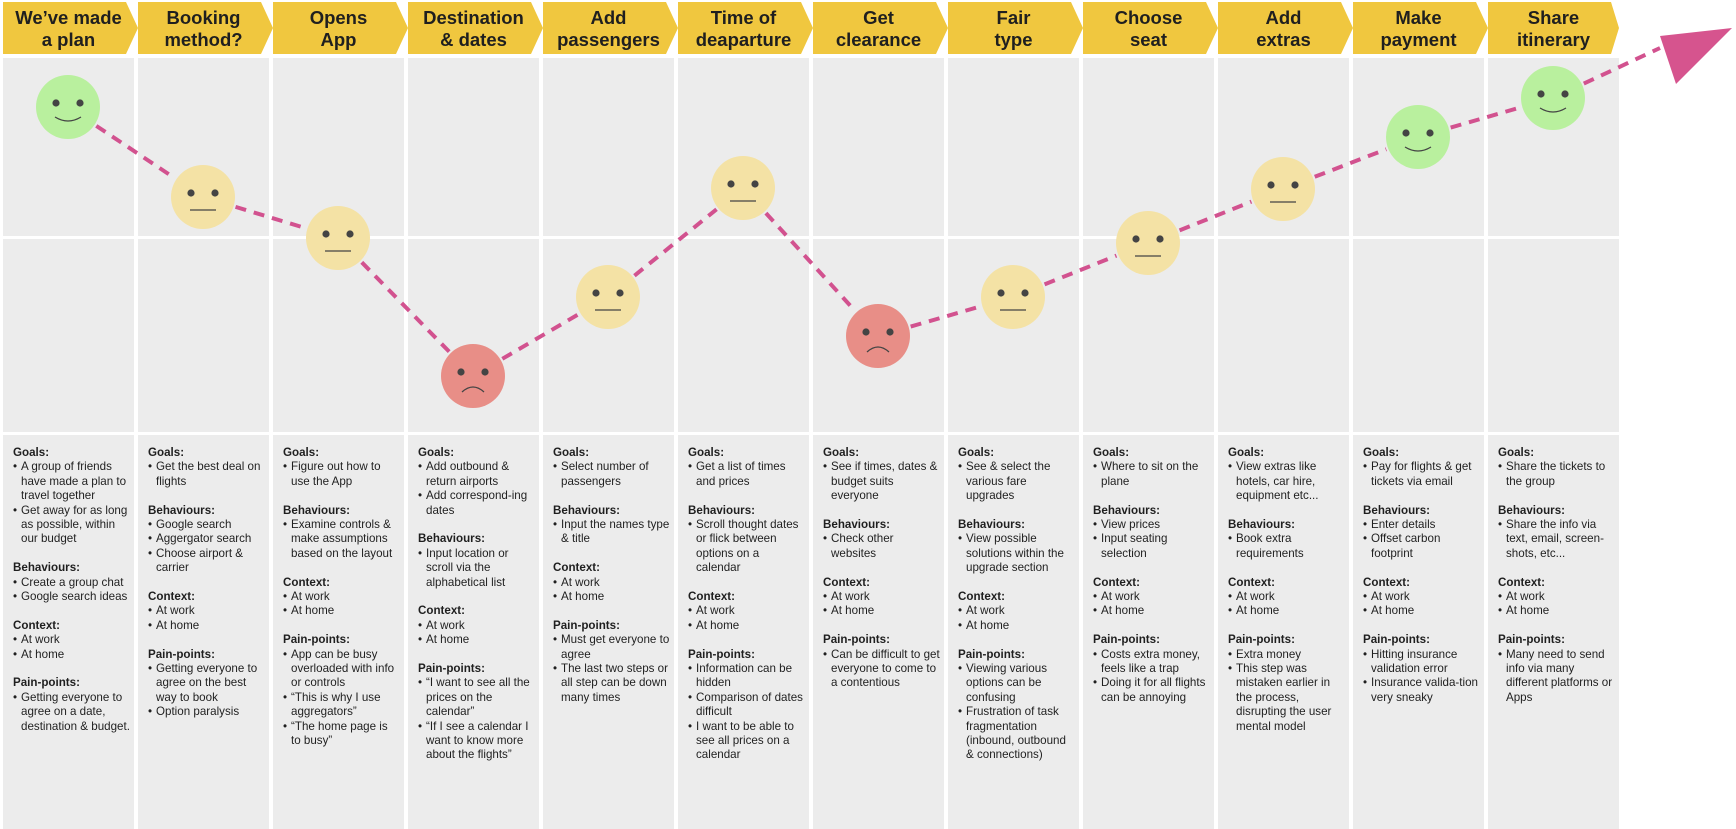 The width and height of the screenshot is (1736, 829). What do you see at coordinates (1421, 662) in the screenshot?
I see `bullet-item: Hitting insurance validation error` at bounding box center [1421, 662].